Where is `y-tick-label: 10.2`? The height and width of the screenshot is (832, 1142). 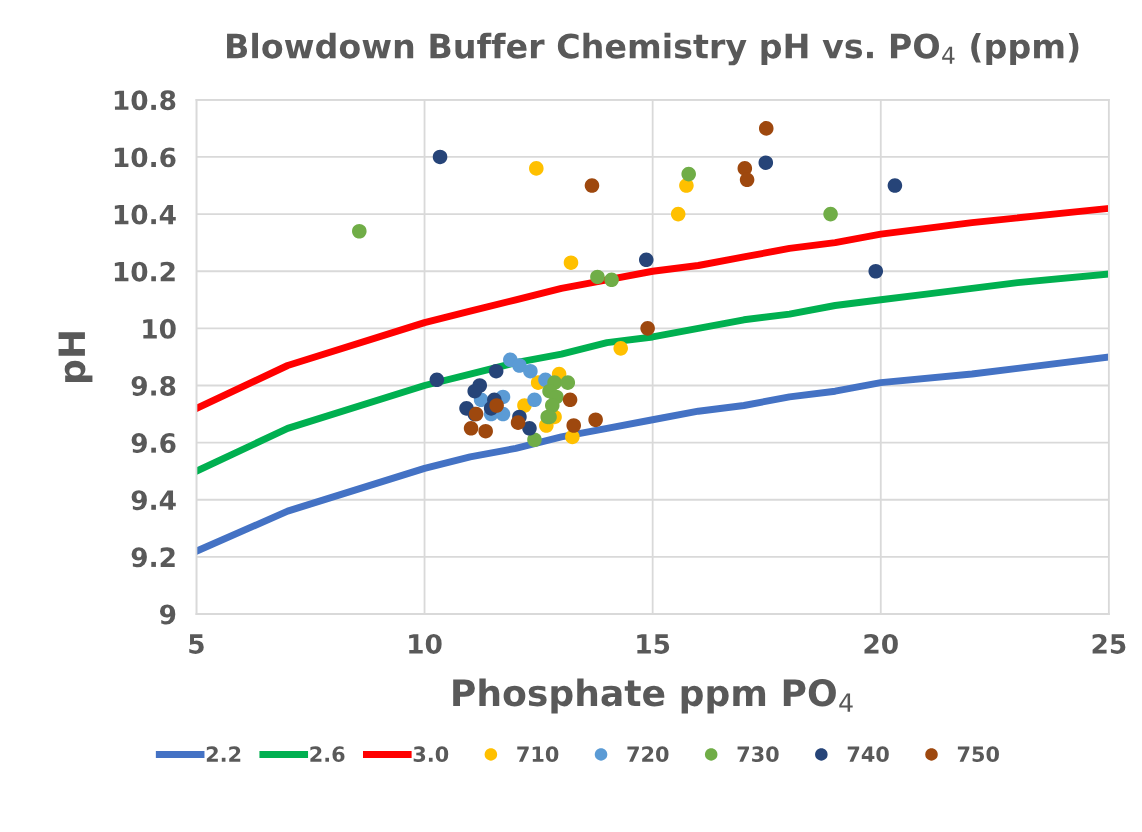
y-tick-label: 10.2 is located at coordinates (144, 271).